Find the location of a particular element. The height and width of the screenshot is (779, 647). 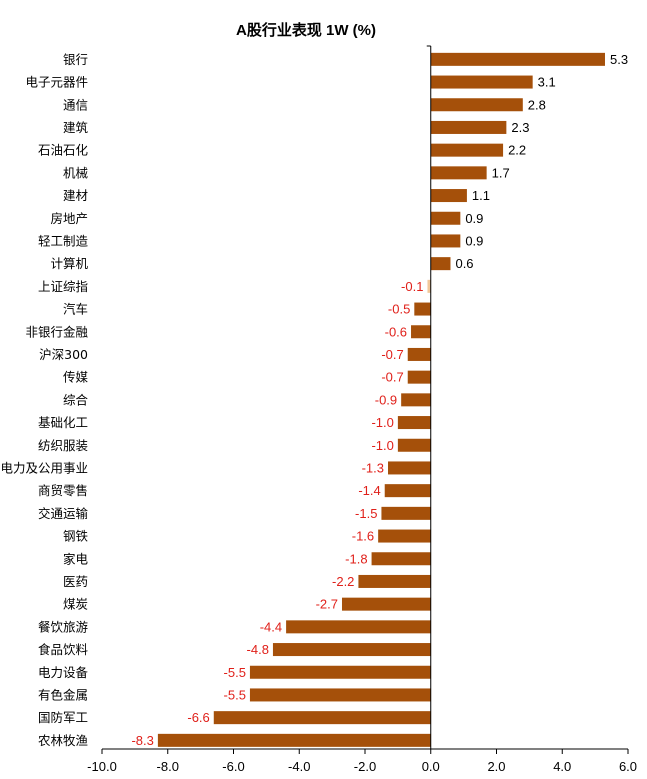

x-tick-label: -10.0 is located at coordinates (102, 766).